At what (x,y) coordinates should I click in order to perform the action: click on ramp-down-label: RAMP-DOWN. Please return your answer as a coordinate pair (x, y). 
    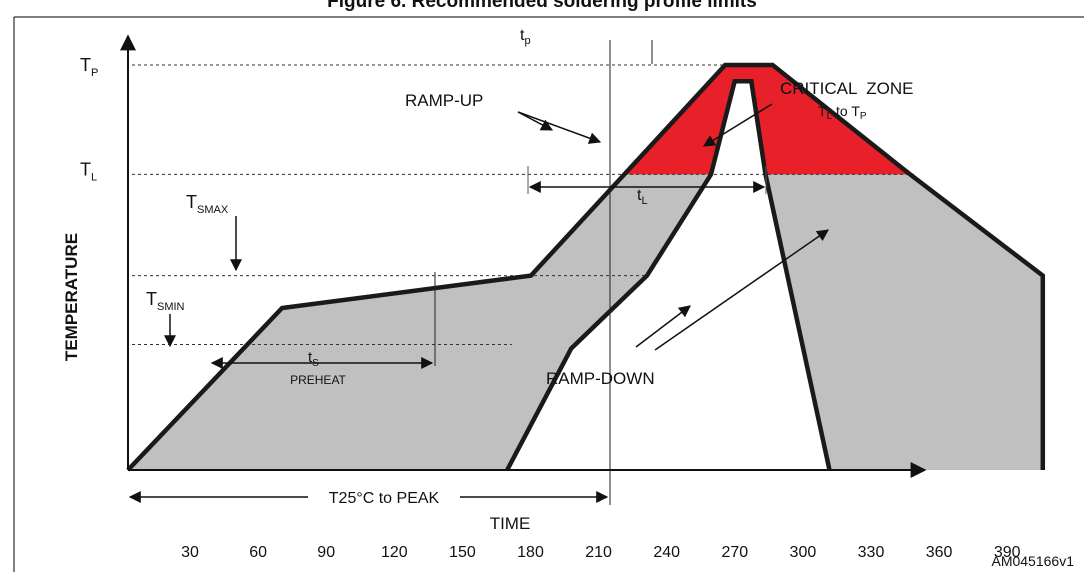
    Looking at the image, I should click on (600, 378).